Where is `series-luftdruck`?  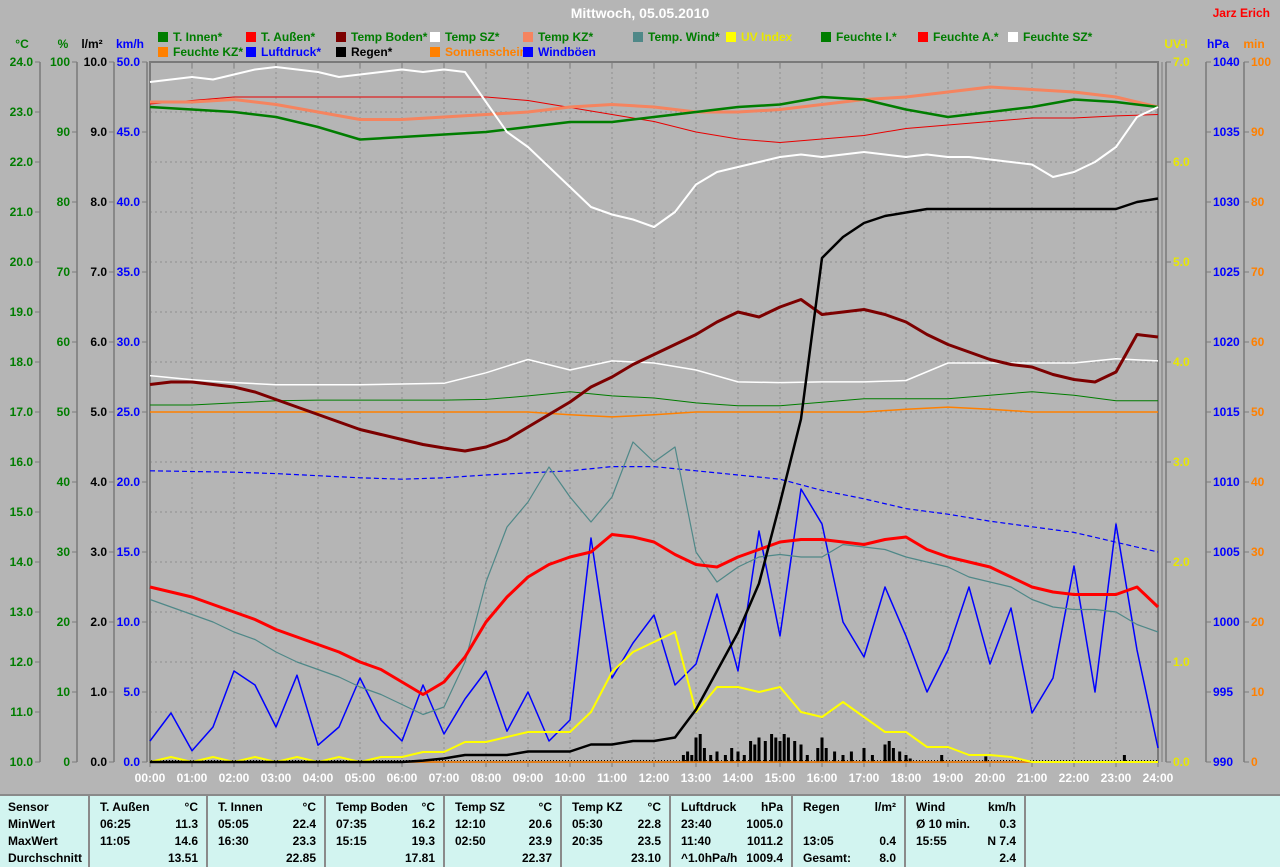
series-luftdruck is located at coordinates (654, 509).